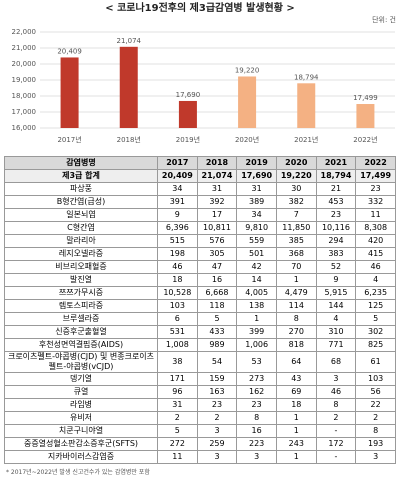 This screenshot has height=497, width=400. I want to click on table-cell: 531, so click(177, 332).